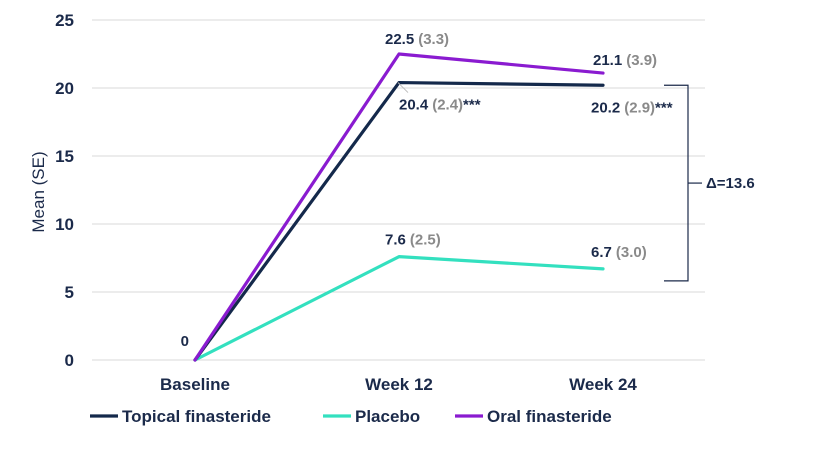  Describe the element at coordinates (185, 341) in the screenshot. I see `data-label-topical-finasteride: 0` at that location.